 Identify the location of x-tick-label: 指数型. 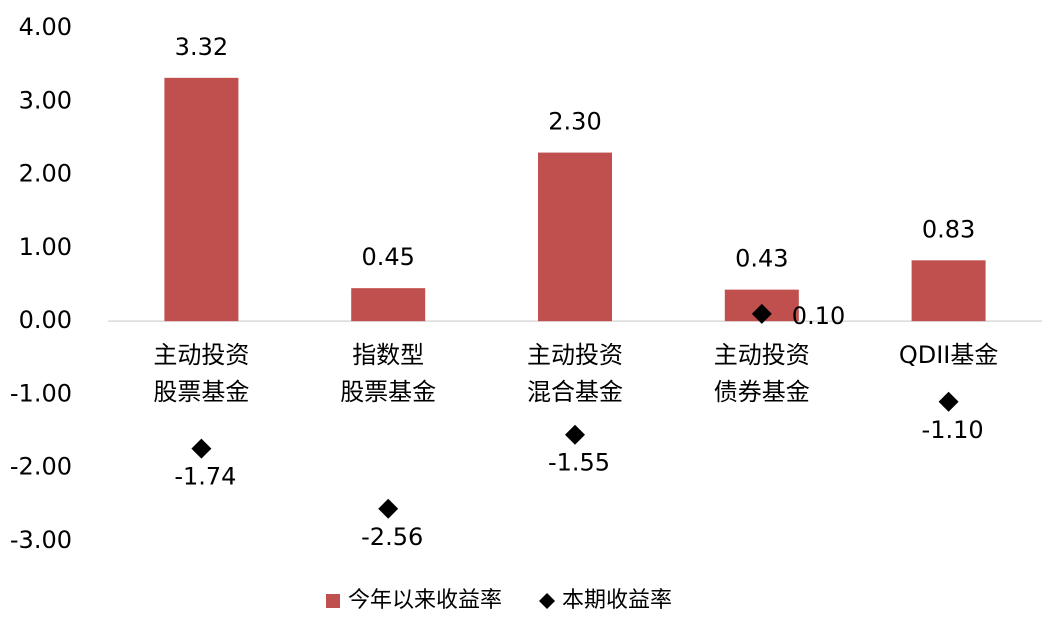
(388, 355).